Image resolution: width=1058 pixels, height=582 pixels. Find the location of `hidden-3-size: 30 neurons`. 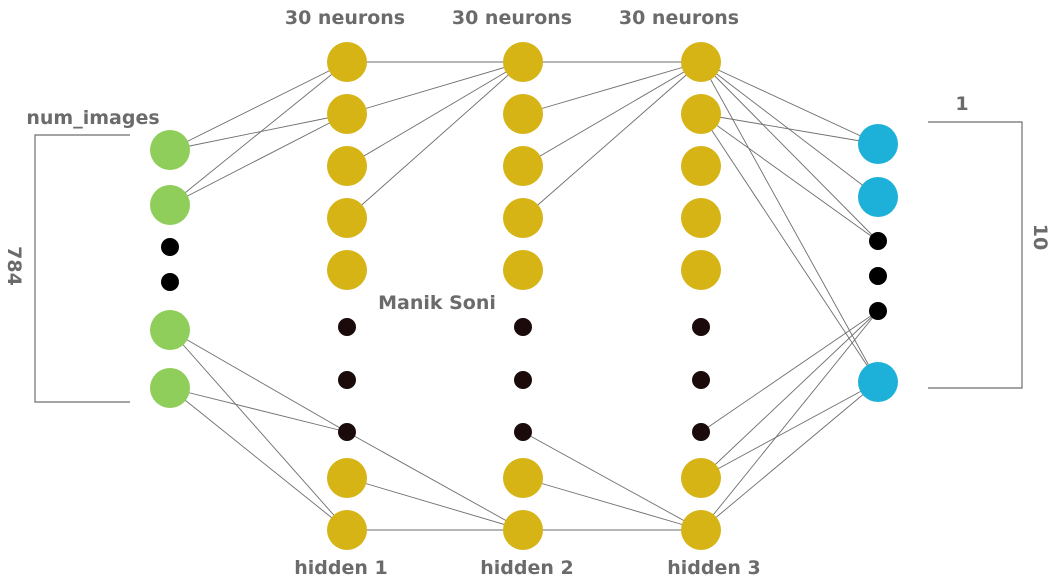

hidden-3-size: 30 neurons is located at coordinates (679, 18).